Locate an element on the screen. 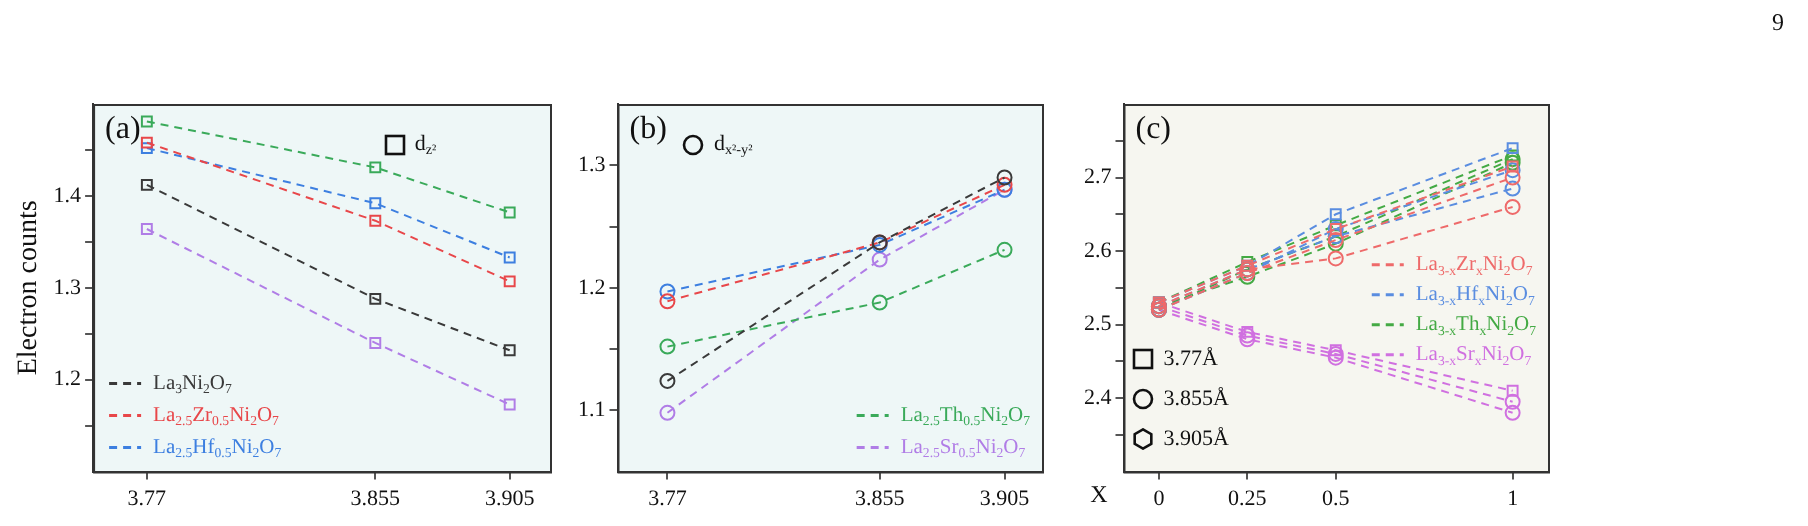  x-tick-label: 0 is located at coordinates (1159, 498).